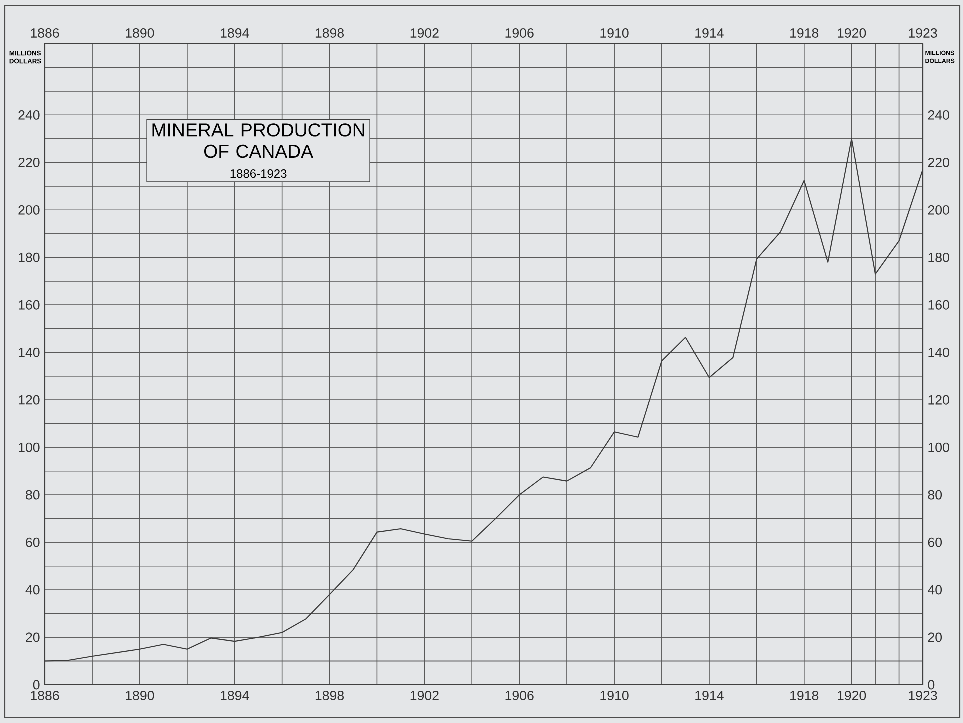 The image size is (963, 723). What do you see at coordinates (923, 33) in the screenshot?
I see `x-tick-label: 1923` at bounding box center [923, 33].